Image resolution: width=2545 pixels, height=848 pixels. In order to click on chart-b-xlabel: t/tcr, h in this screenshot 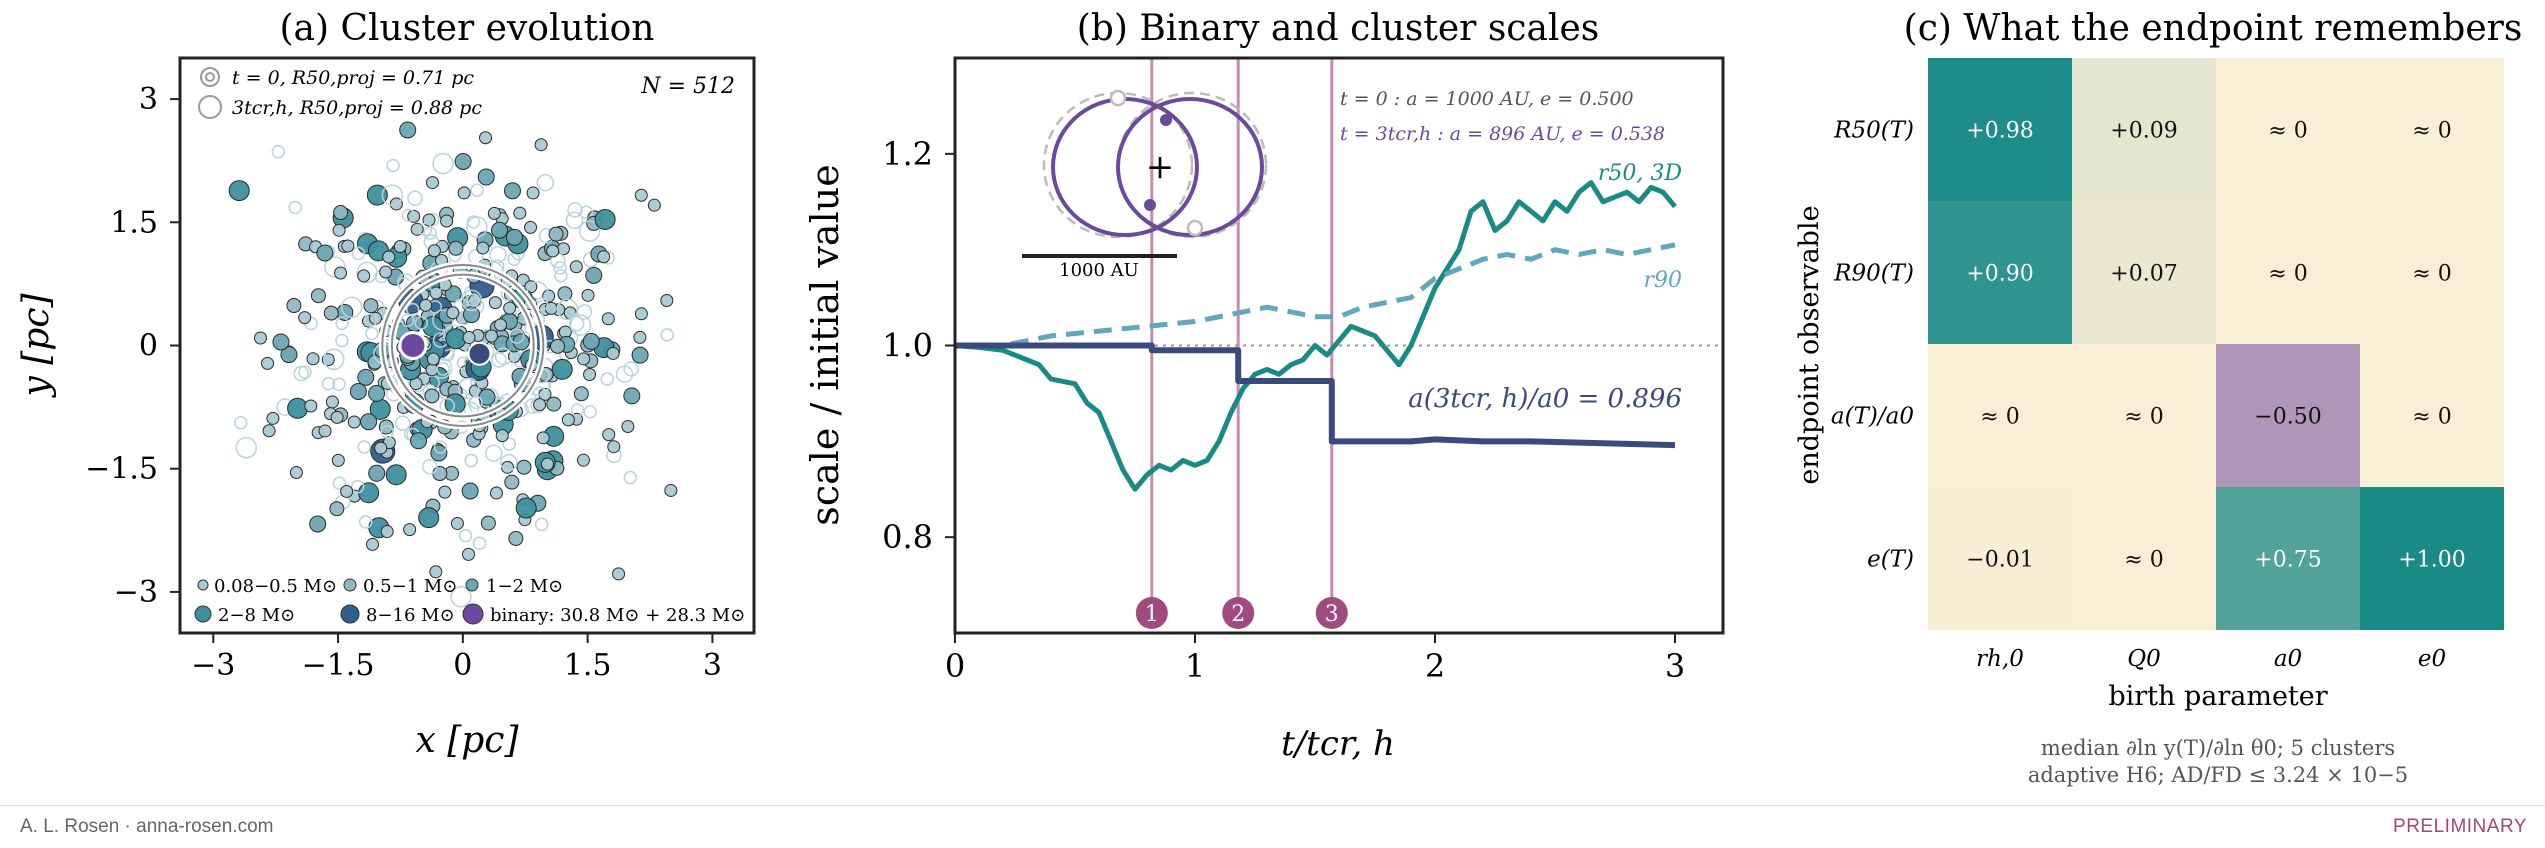, I will do `click(1338, 744)`.